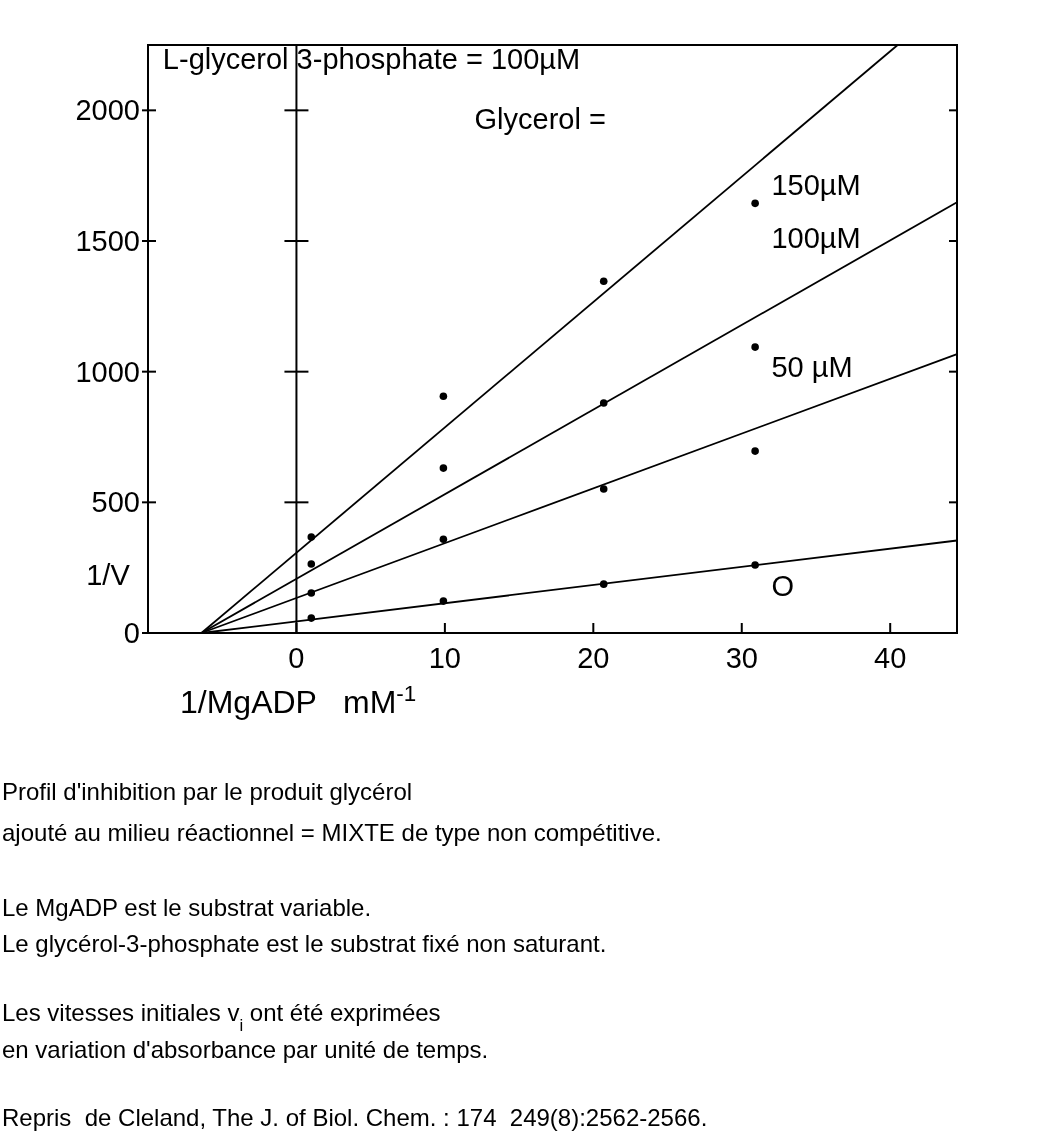 This screenshot has height=1132, width=1056. Describe the element at coordinates (107, 371) in the screenshot. I see `y-tick-label: 1000` at that location.